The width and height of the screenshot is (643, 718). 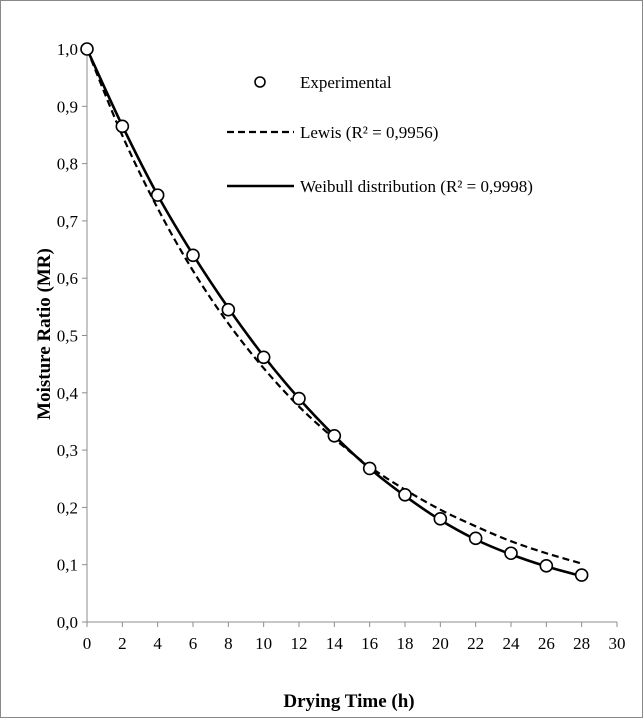 What do you see at coordinates (122, 643) in the screenshot?
I see `x-tick-label: 2` at bounding box center [122, 643].